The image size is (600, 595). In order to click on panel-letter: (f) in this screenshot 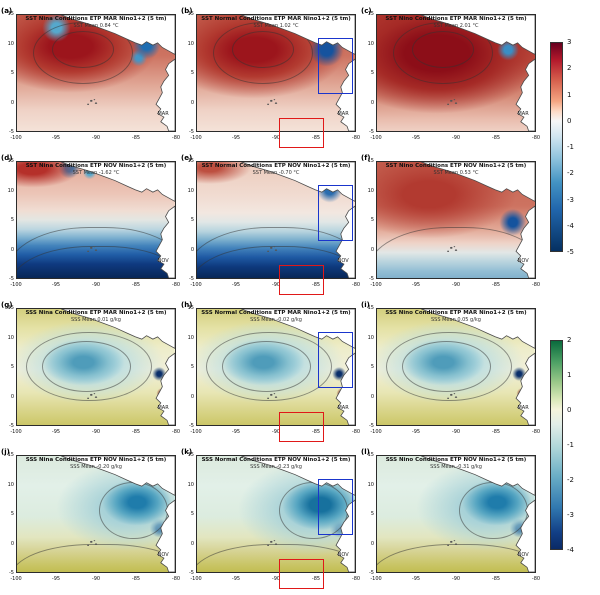, I will do `click(366, 158)`.